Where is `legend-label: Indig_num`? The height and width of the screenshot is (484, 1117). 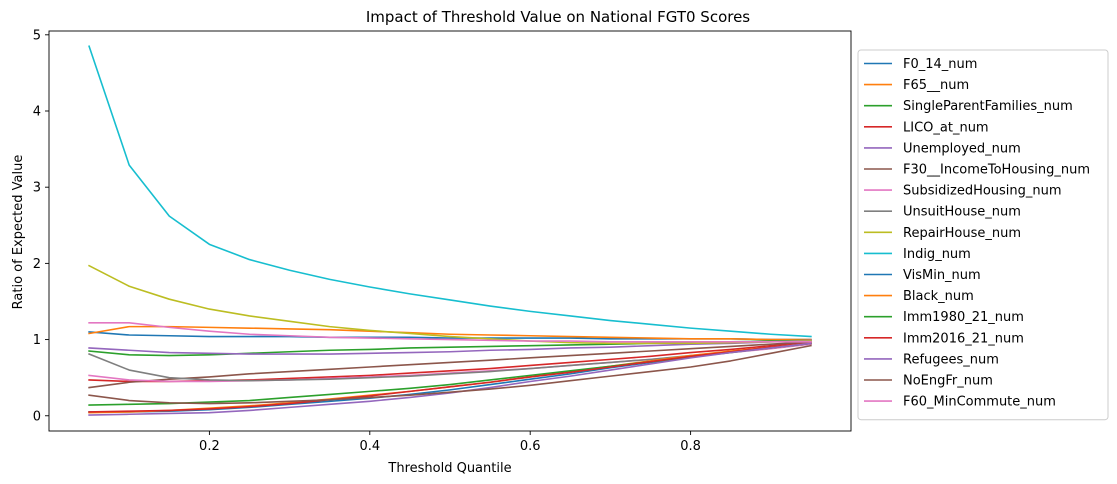 legend-label: Indig_num is located at coordinates (937, 254).